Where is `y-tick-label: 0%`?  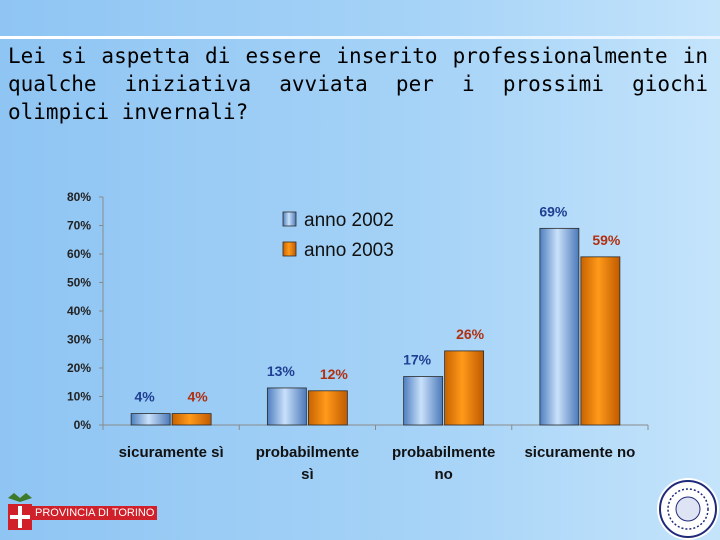
y-tick-label: 0% is located at coordinates (83, 425).